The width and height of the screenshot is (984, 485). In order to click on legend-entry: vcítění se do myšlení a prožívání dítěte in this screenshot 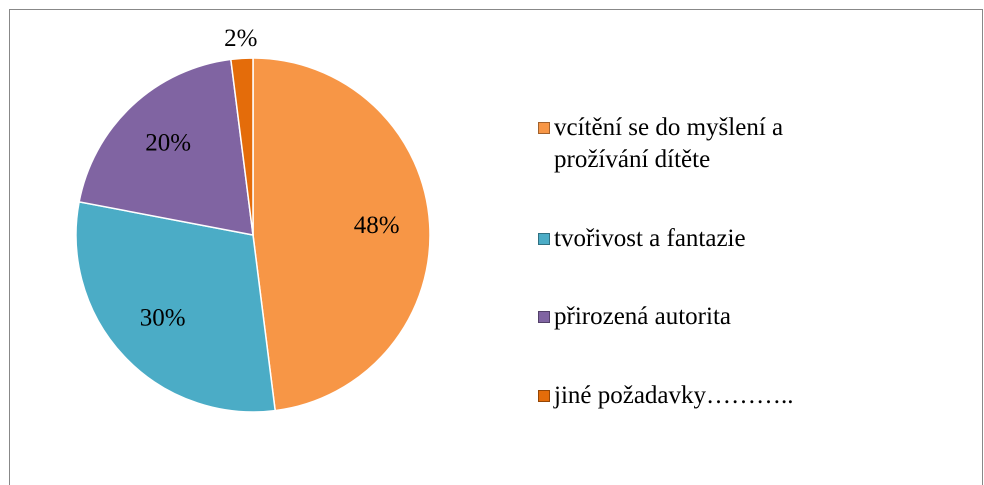, I will do `click(707, 144)`.